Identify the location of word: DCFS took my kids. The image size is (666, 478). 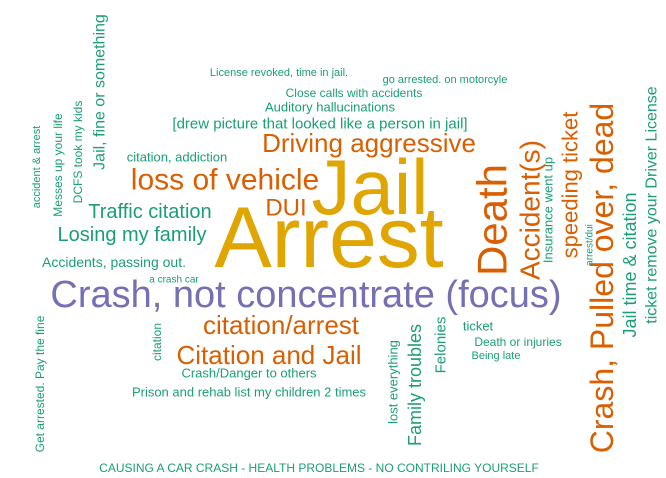
(78, 152).